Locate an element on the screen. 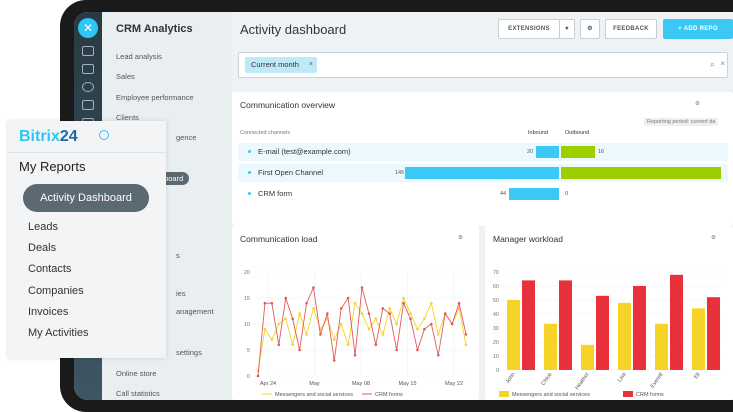 This screenshot has height=412, width=733. filter-chip-label: Current month is located at coordinates (275, 64).